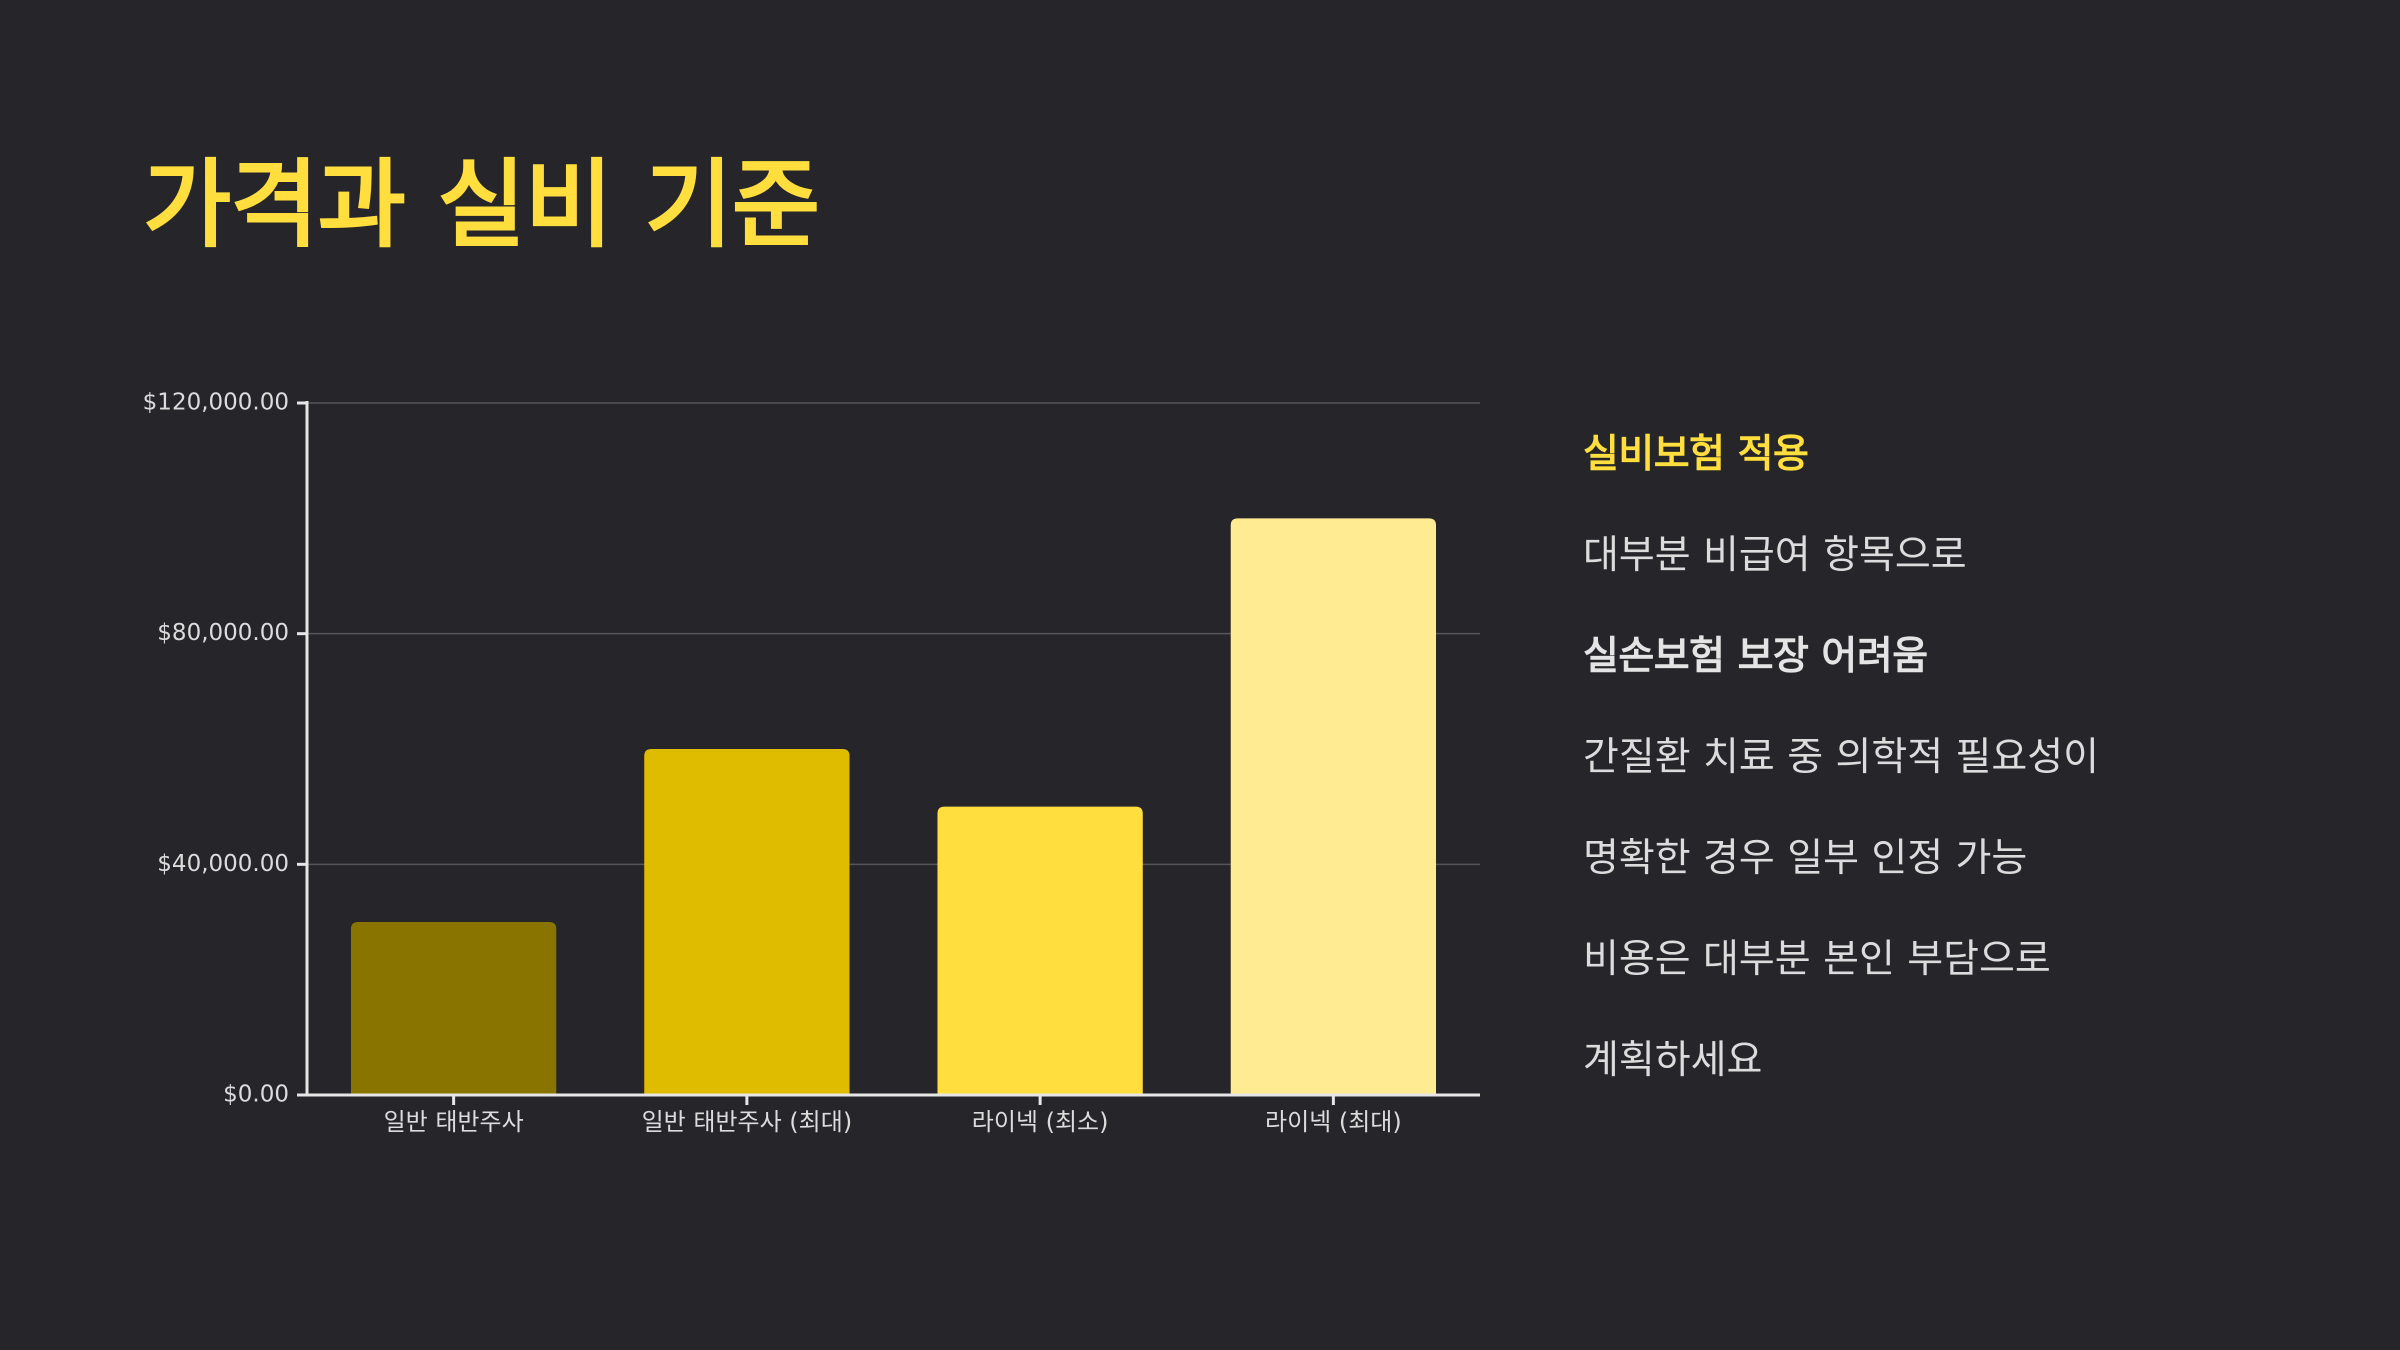  What do you see at coordinates (1817, 959) in the screenshot?
I see `side-panel-line: 비용은 대부분 본인 부담으로` at bounding box center [1817, 959].